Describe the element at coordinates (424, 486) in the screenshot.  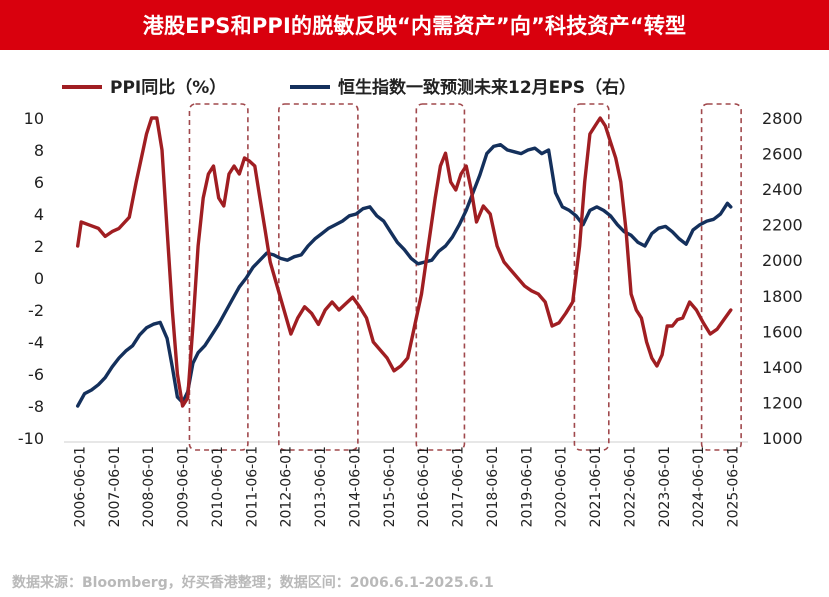
I see `x-tick-label: 2016-06-01` at that location.